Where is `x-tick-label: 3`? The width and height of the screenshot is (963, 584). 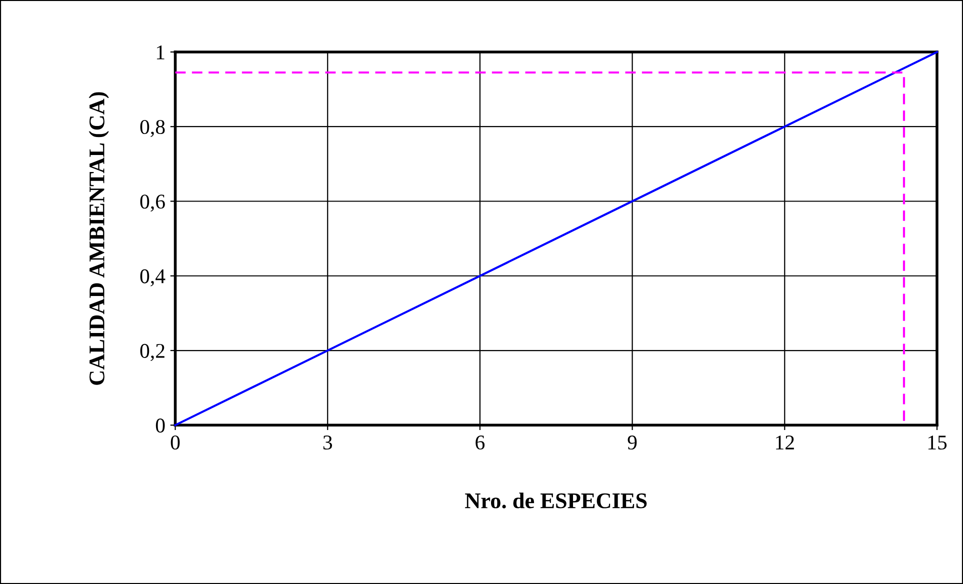 x-tick-label: 3 is located at coordinates (327, 443).